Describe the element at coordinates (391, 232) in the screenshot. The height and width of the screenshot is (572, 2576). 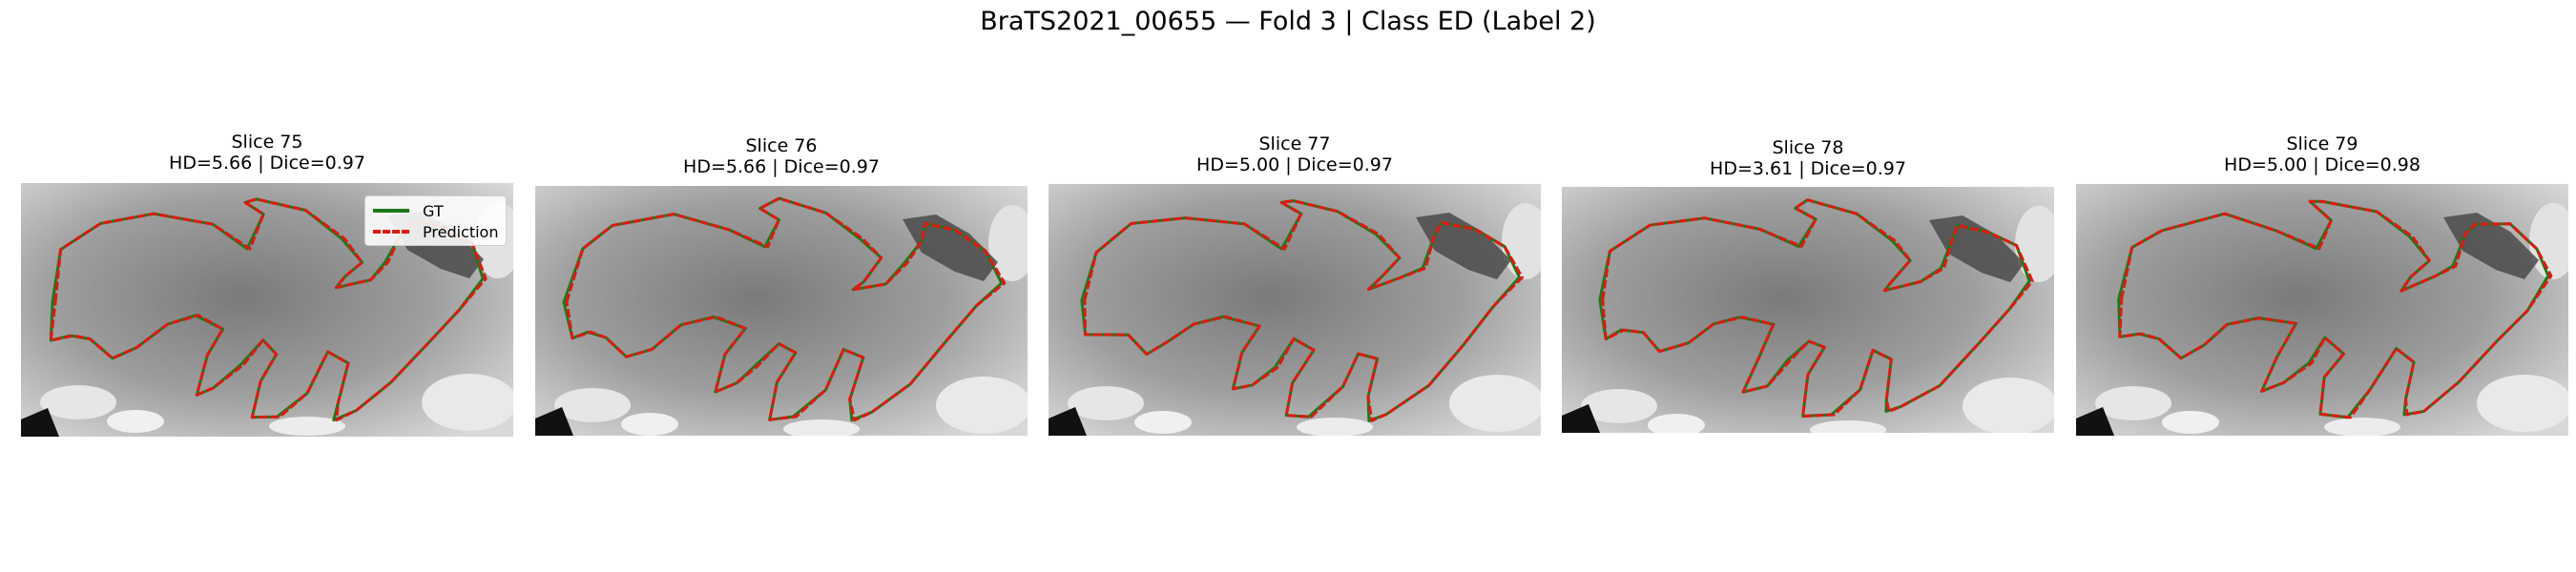
I see `prediction-line-swatch` at that location.